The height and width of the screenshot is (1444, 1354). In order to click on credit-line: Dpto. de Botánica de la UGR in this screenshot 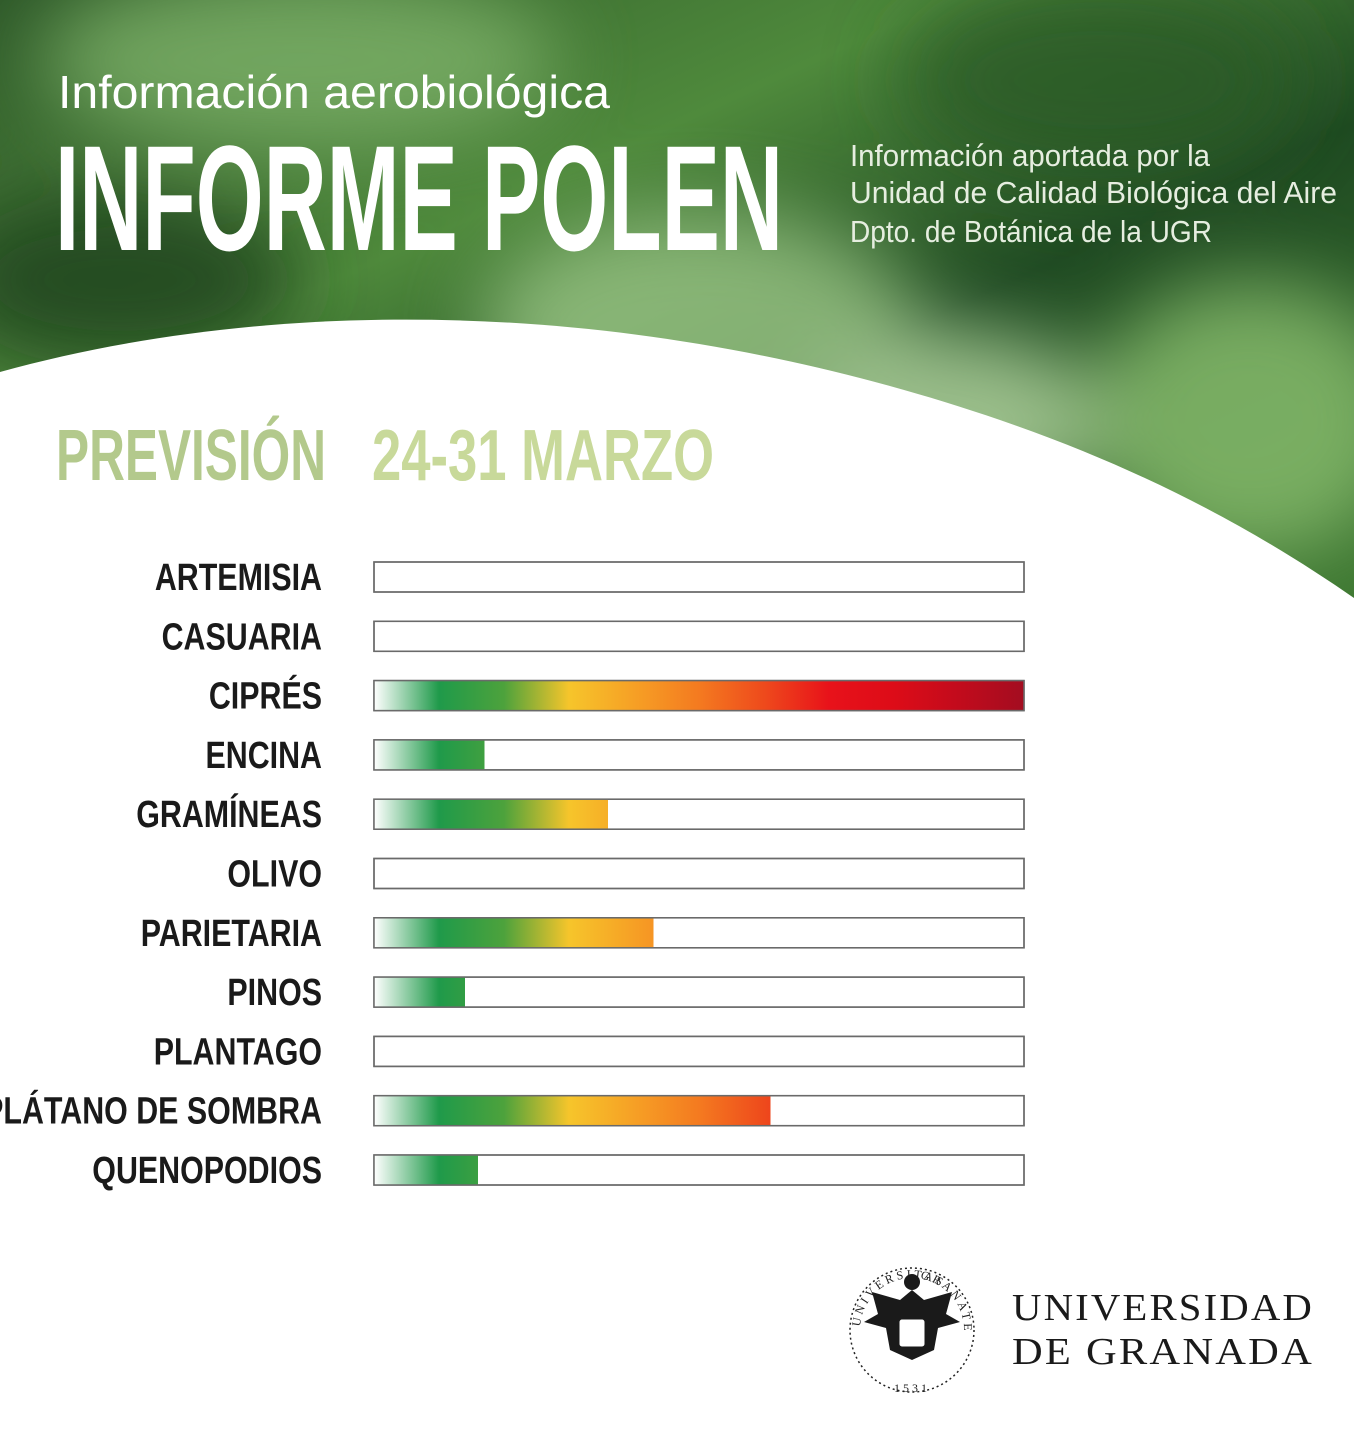, I will do `click(1031, 231)`.